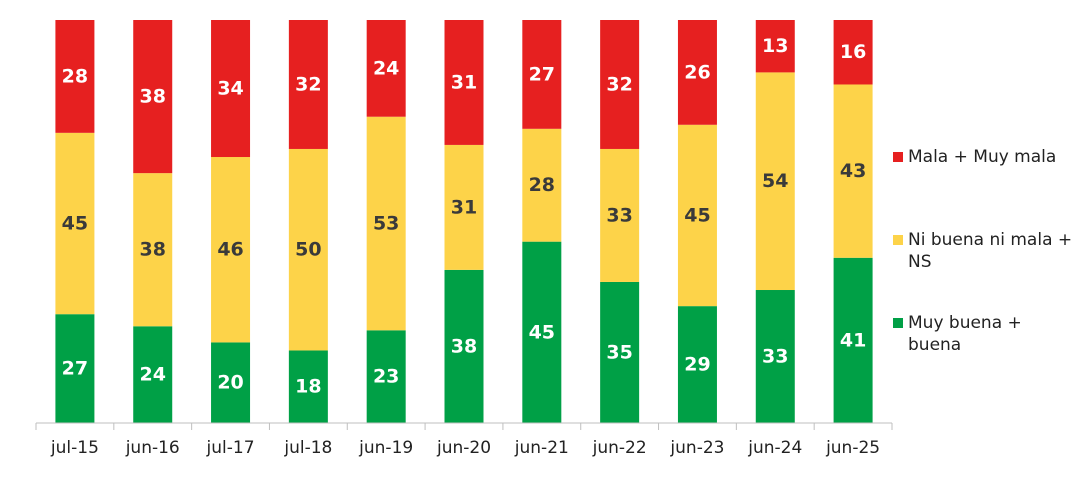  I want to click on data-label: 50, so click(308, 250).